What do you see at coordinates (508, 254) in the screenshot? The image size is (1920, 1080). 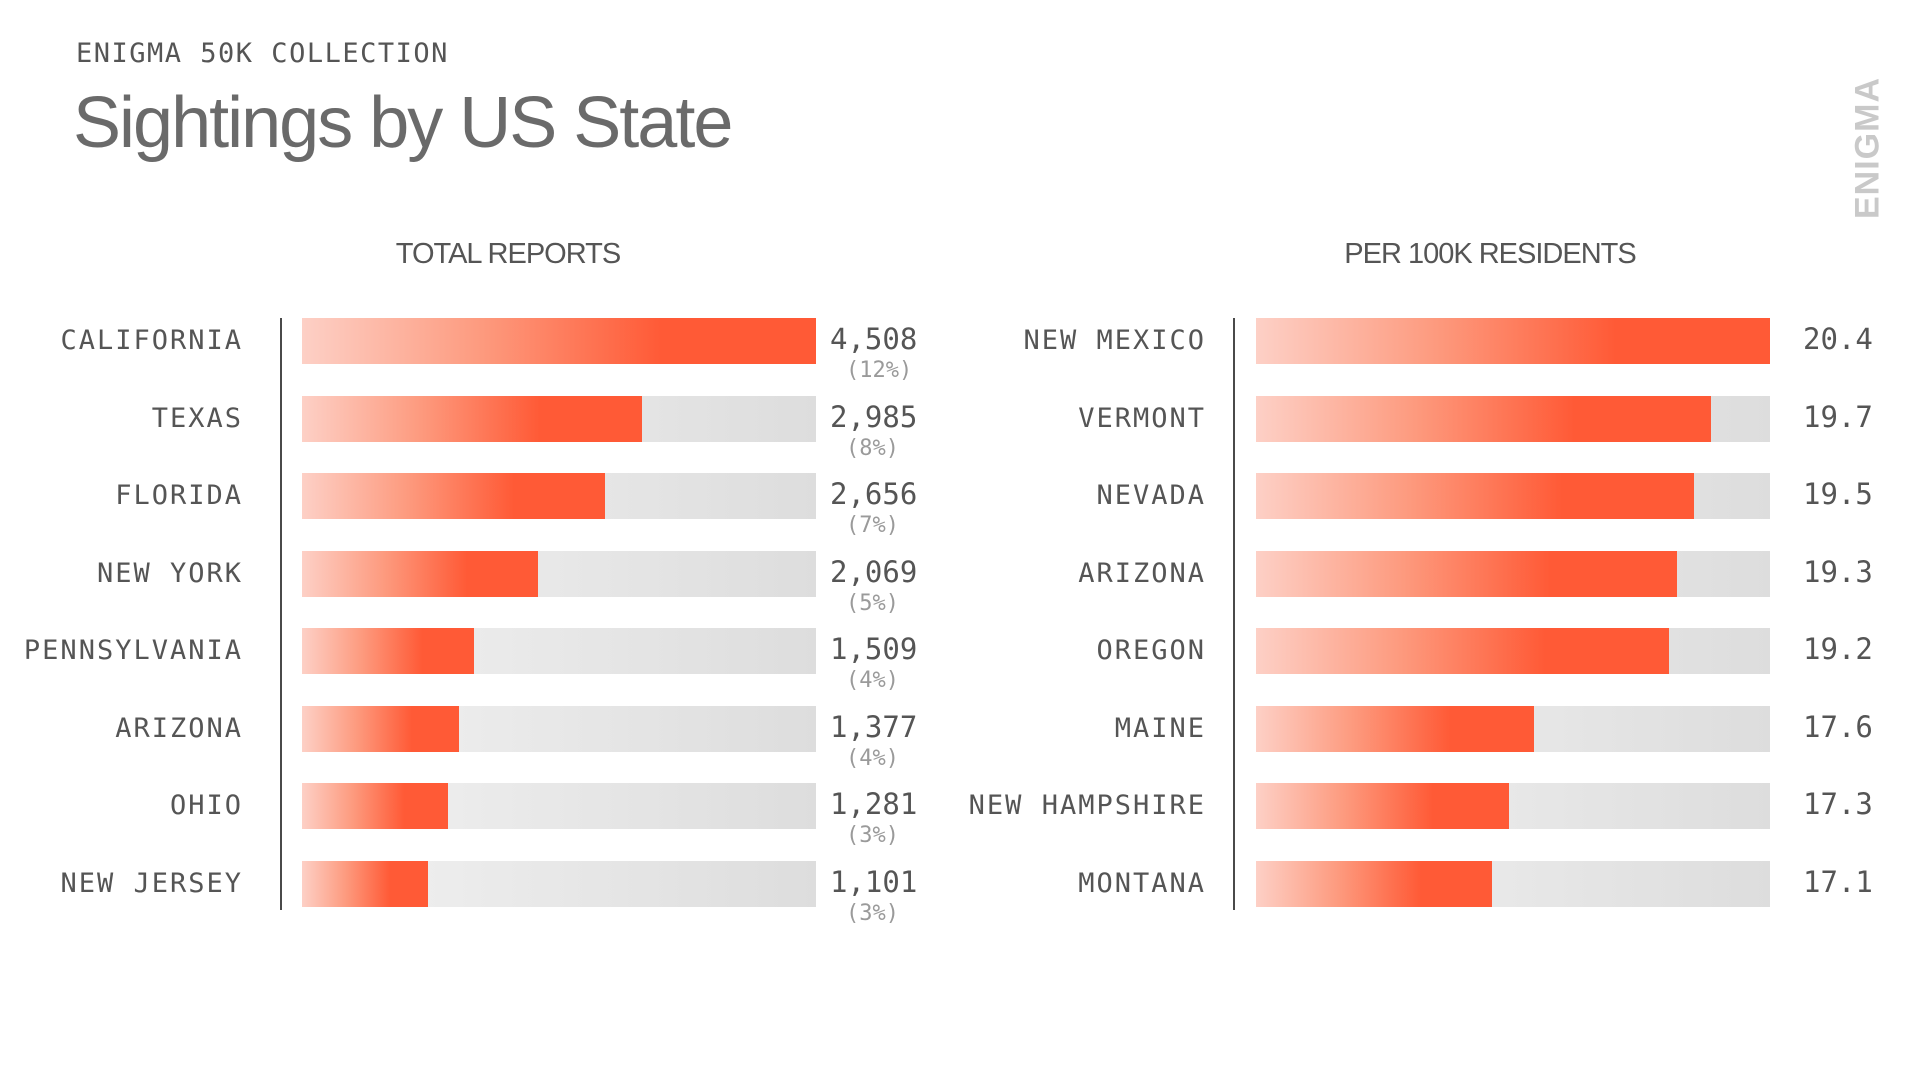 I see `chart-title-total-reports: TOTAL REPORTS` at bounding box center [508, 254].